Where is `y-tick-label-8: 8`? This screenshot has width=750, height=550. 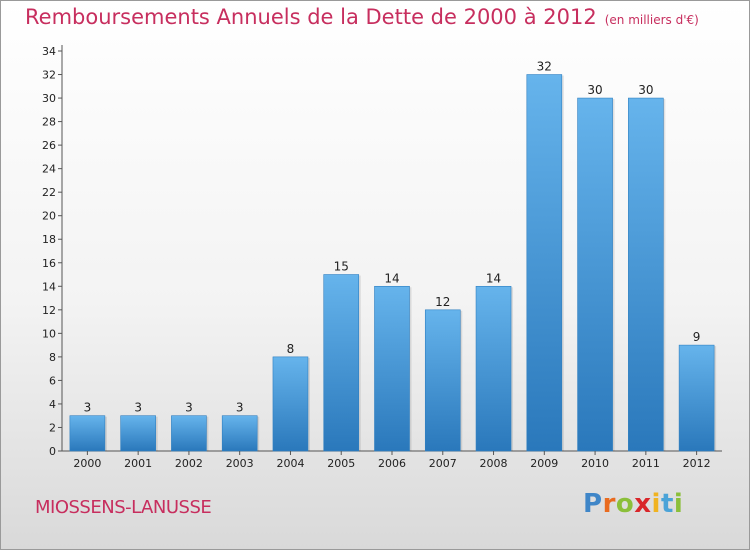 y-tick-label-8: 8 is located at coordinates (52, 357).